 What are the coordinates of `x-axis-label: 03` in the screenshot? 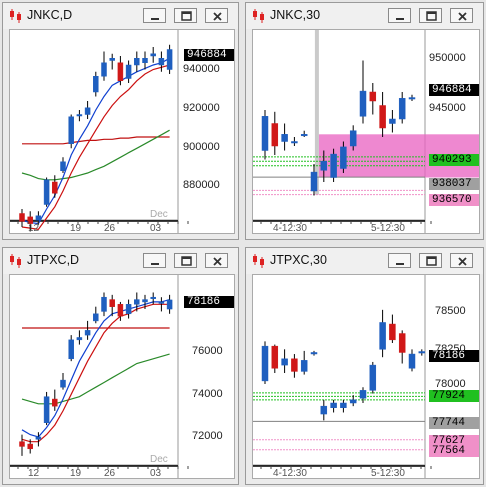 It's located at (156, 473).